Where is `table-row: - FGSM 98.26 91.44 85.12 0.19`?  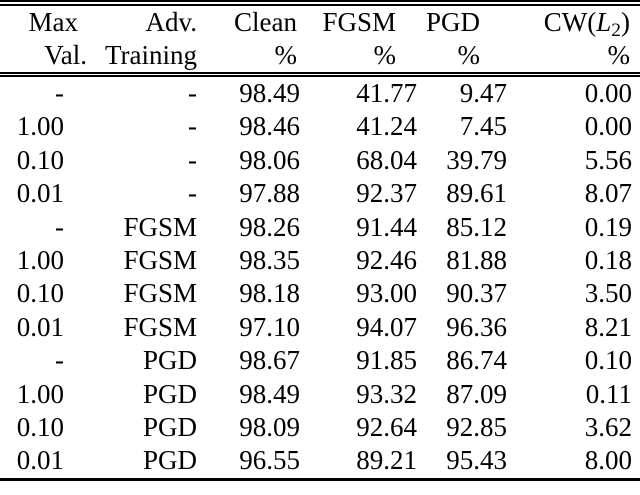 table-row: - FGSM 98.26 91.44 85.12 0.19 is located at coordinates (320, 227).